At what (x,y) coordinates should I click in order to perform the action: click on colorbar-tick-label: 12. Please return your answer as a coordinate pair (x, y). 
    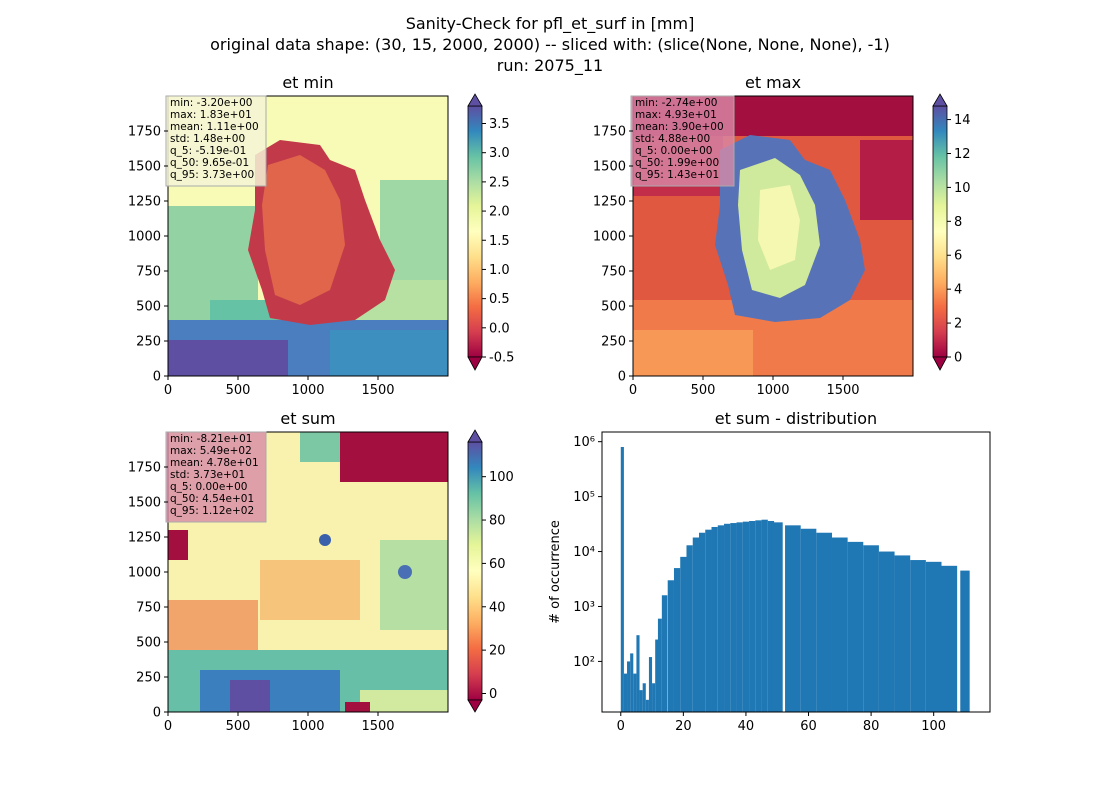
    Looking at the image, I should click on (962, 154).